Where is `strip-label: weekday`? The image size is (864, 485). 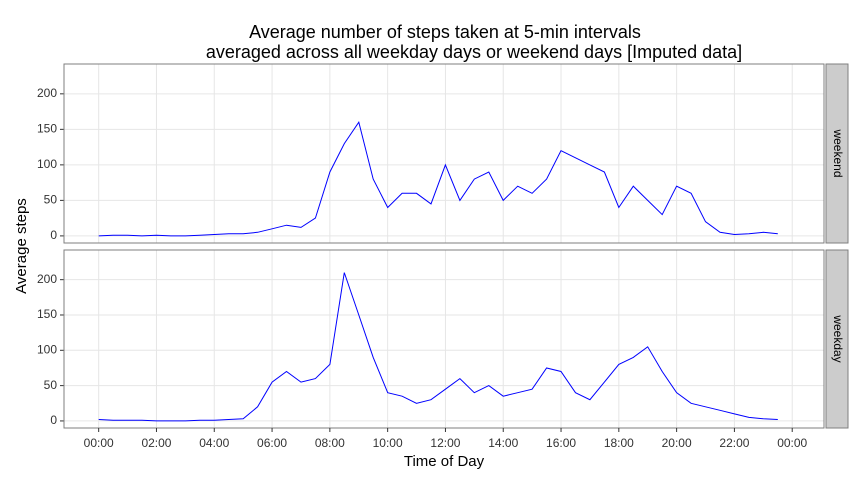 strip-label: weekday is located at coordinates (838, 338).